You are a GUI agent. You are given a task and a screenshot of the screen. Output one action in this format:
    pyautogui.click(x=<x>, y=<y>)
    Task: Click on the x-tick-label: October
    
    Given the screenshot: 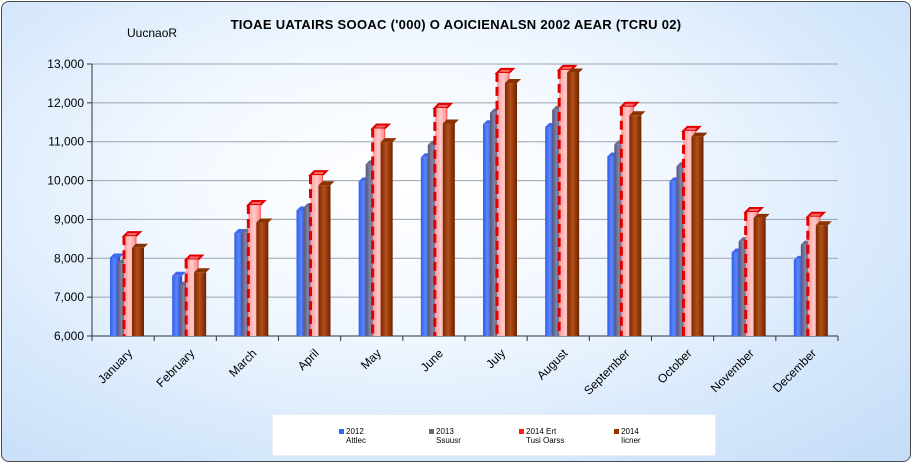 What is the action you would take?
    pyautogui.click(x=675, y=366)
    